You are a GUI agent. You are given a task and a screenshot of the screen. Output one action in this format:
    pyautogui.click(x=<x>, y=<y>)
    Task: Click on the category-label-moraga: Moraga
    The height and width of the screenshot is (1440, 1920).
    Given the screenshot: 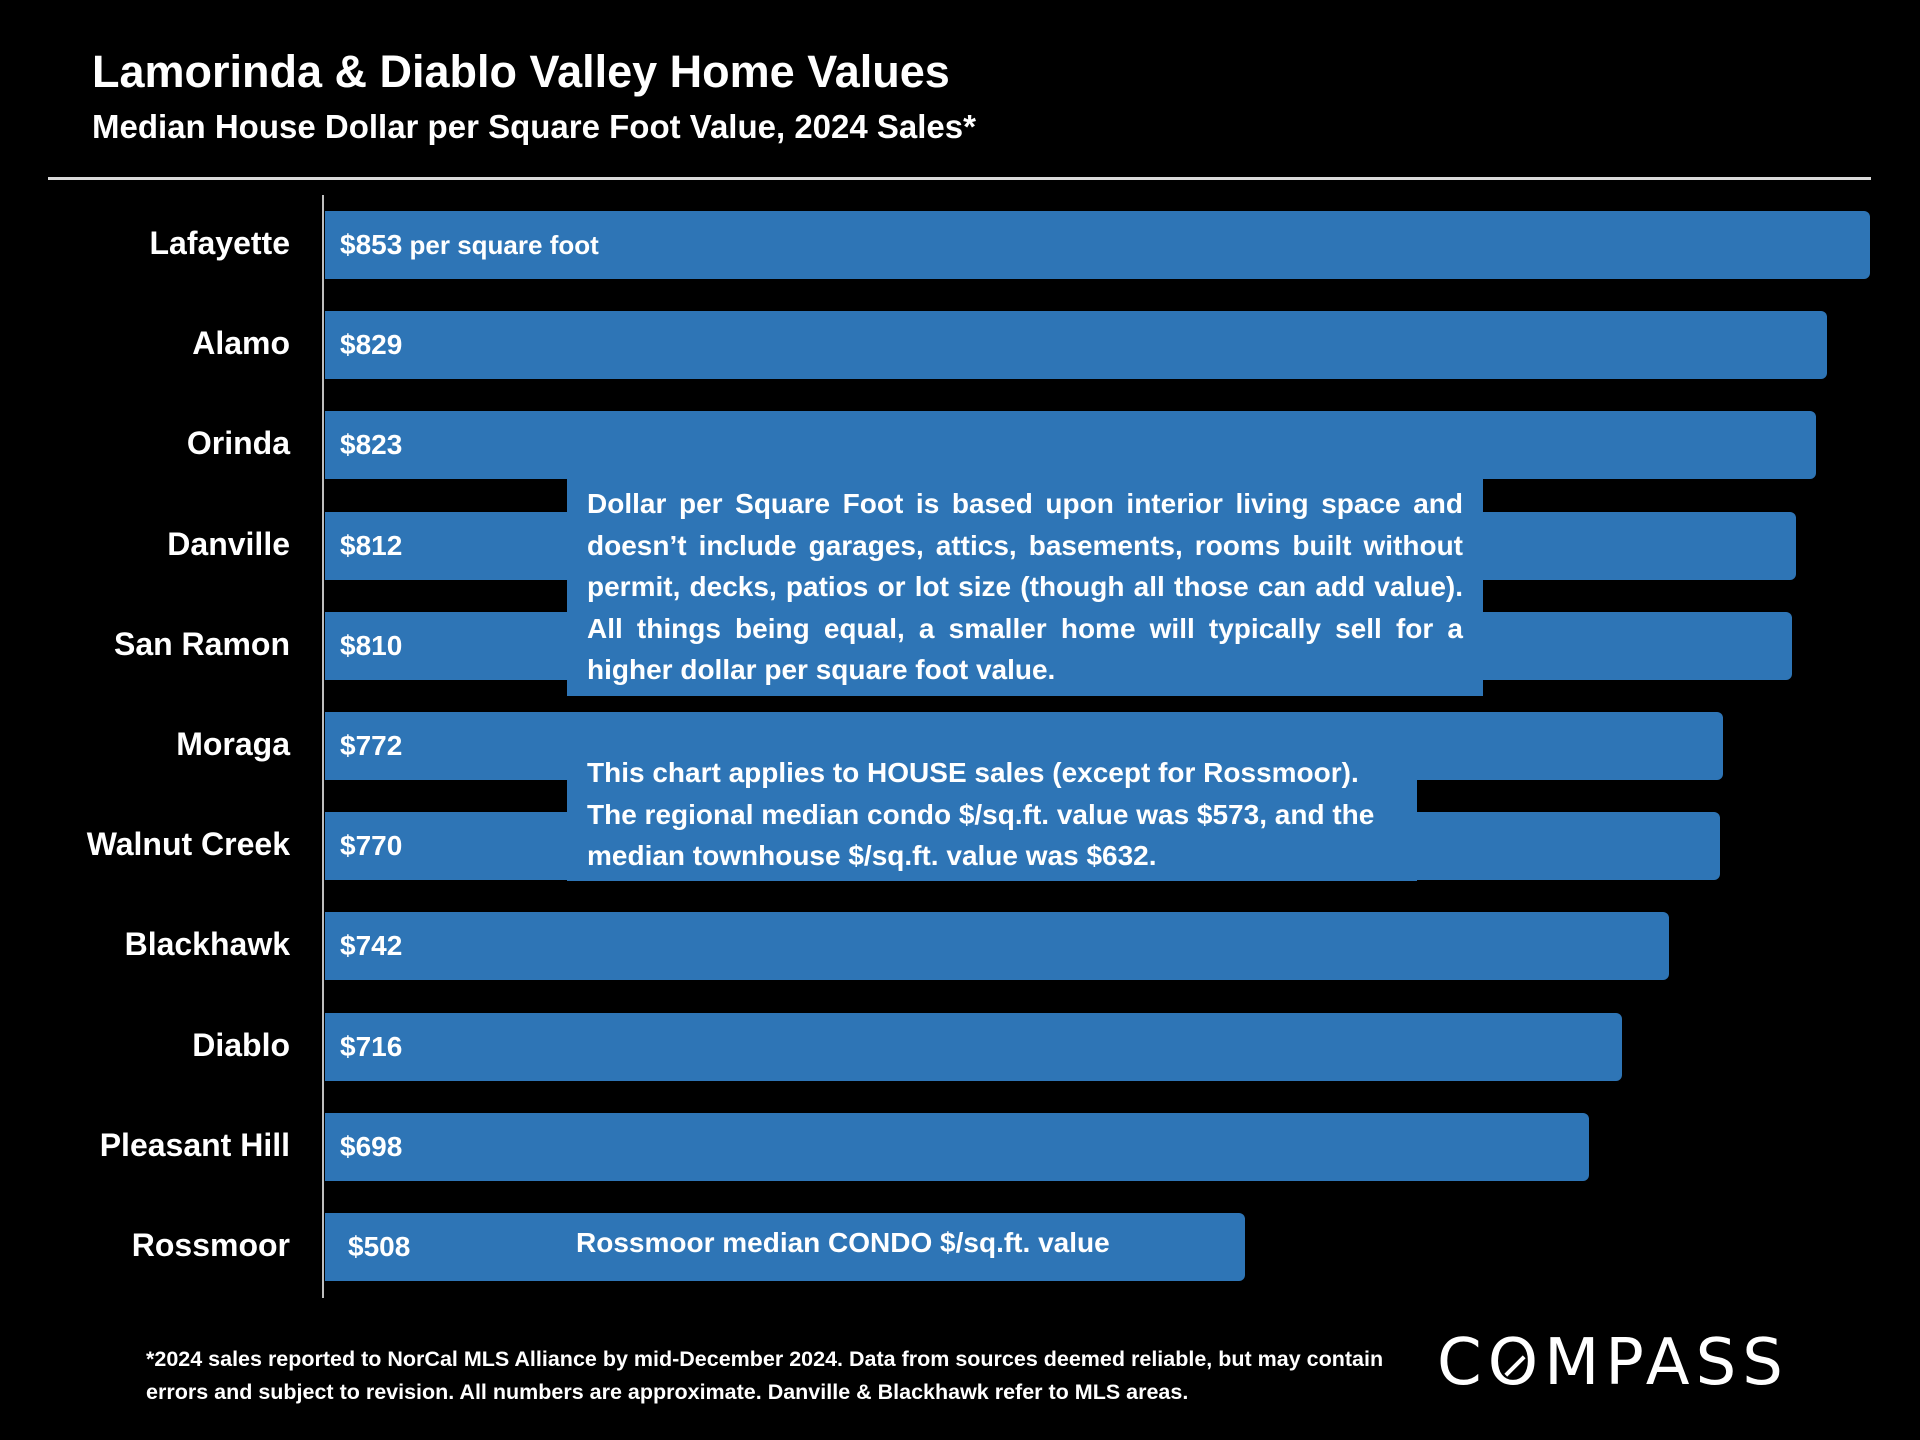 What is the action you would take?
    pyautogui.click(x=233, y=744)
    